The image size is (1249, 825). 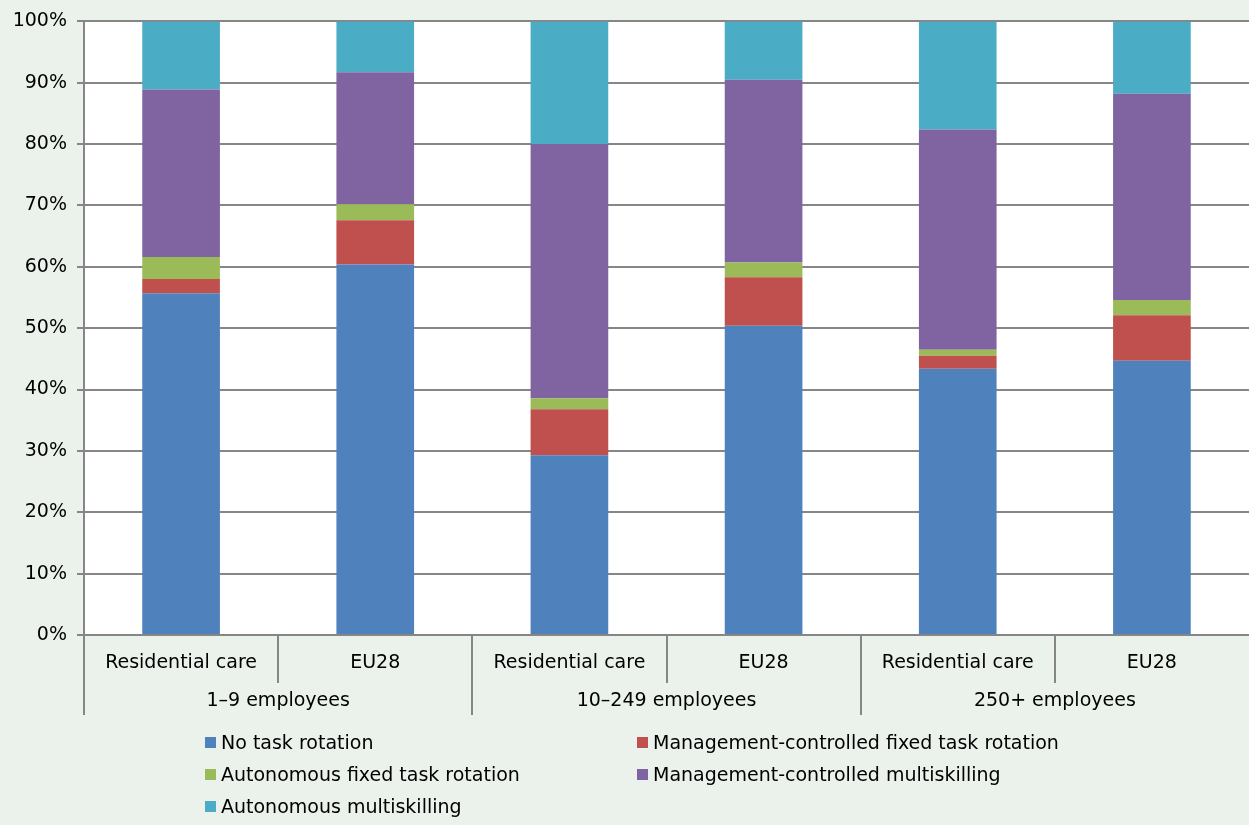 I want to click on y-tick-label: 90%, so click(x=45, y=80).